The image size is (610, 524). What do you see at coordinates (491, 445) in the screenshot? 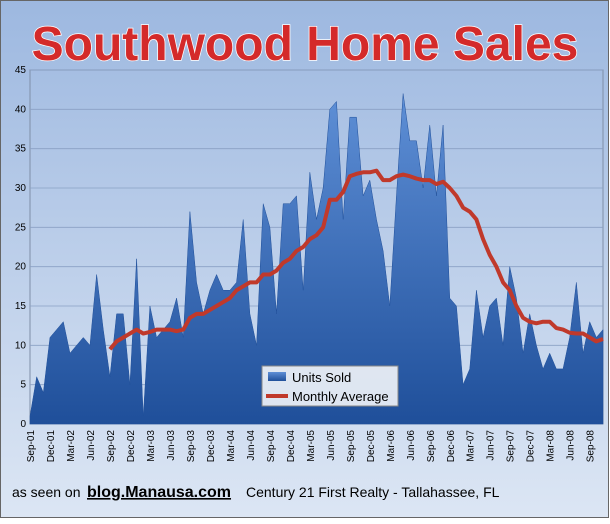
I see `x-tick-label: Jun-07` at bounding box center [491, 445].